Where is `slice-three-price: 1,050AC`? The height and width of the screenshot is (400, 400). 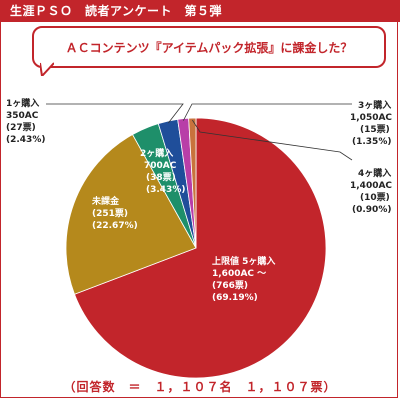 slice-three-price: 1,050AC is located at coordinates (371, 118).